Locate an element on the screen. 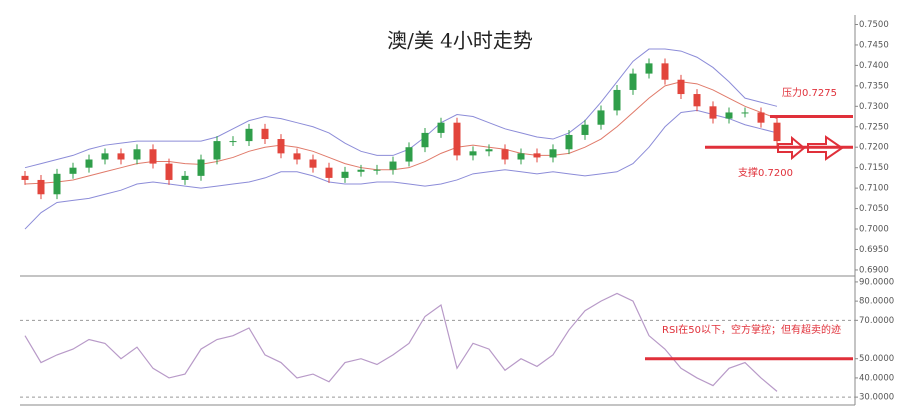  y-tick-label: 70.0000 is located at coordinates (876, 321).